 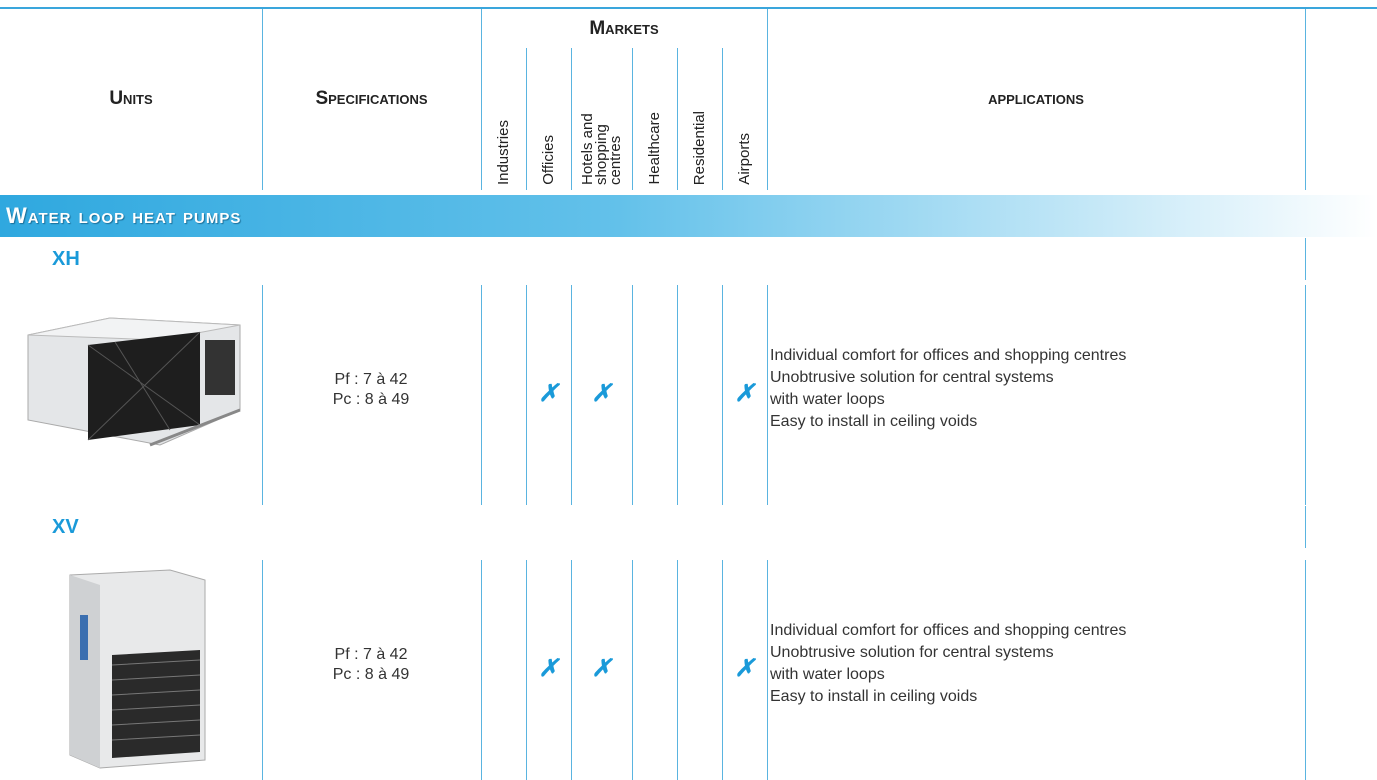 I want to click on xv-image, so click(x=137, y=669).